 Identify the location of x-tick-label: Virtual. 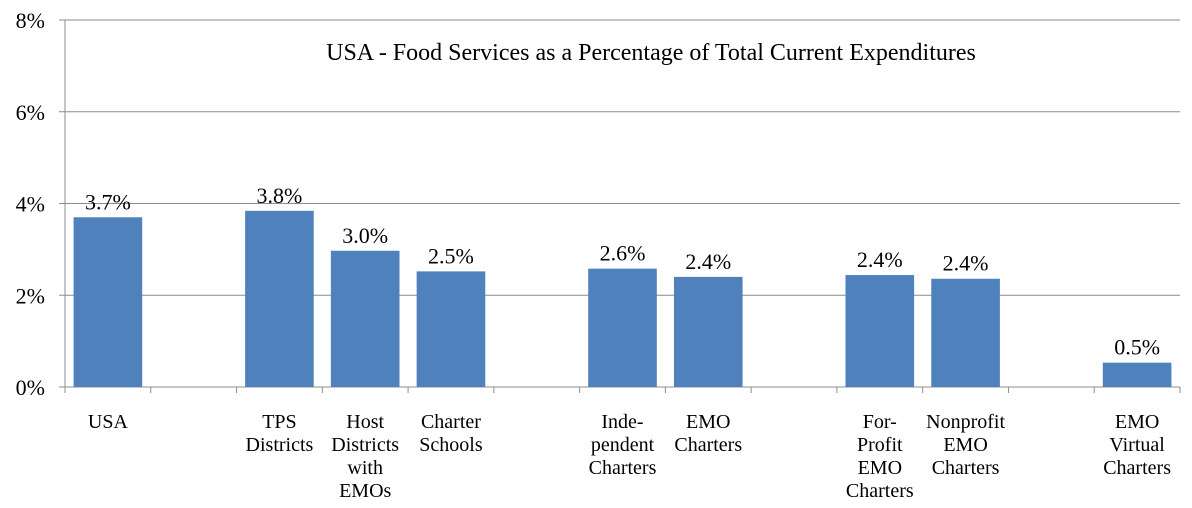
(1137, 445).